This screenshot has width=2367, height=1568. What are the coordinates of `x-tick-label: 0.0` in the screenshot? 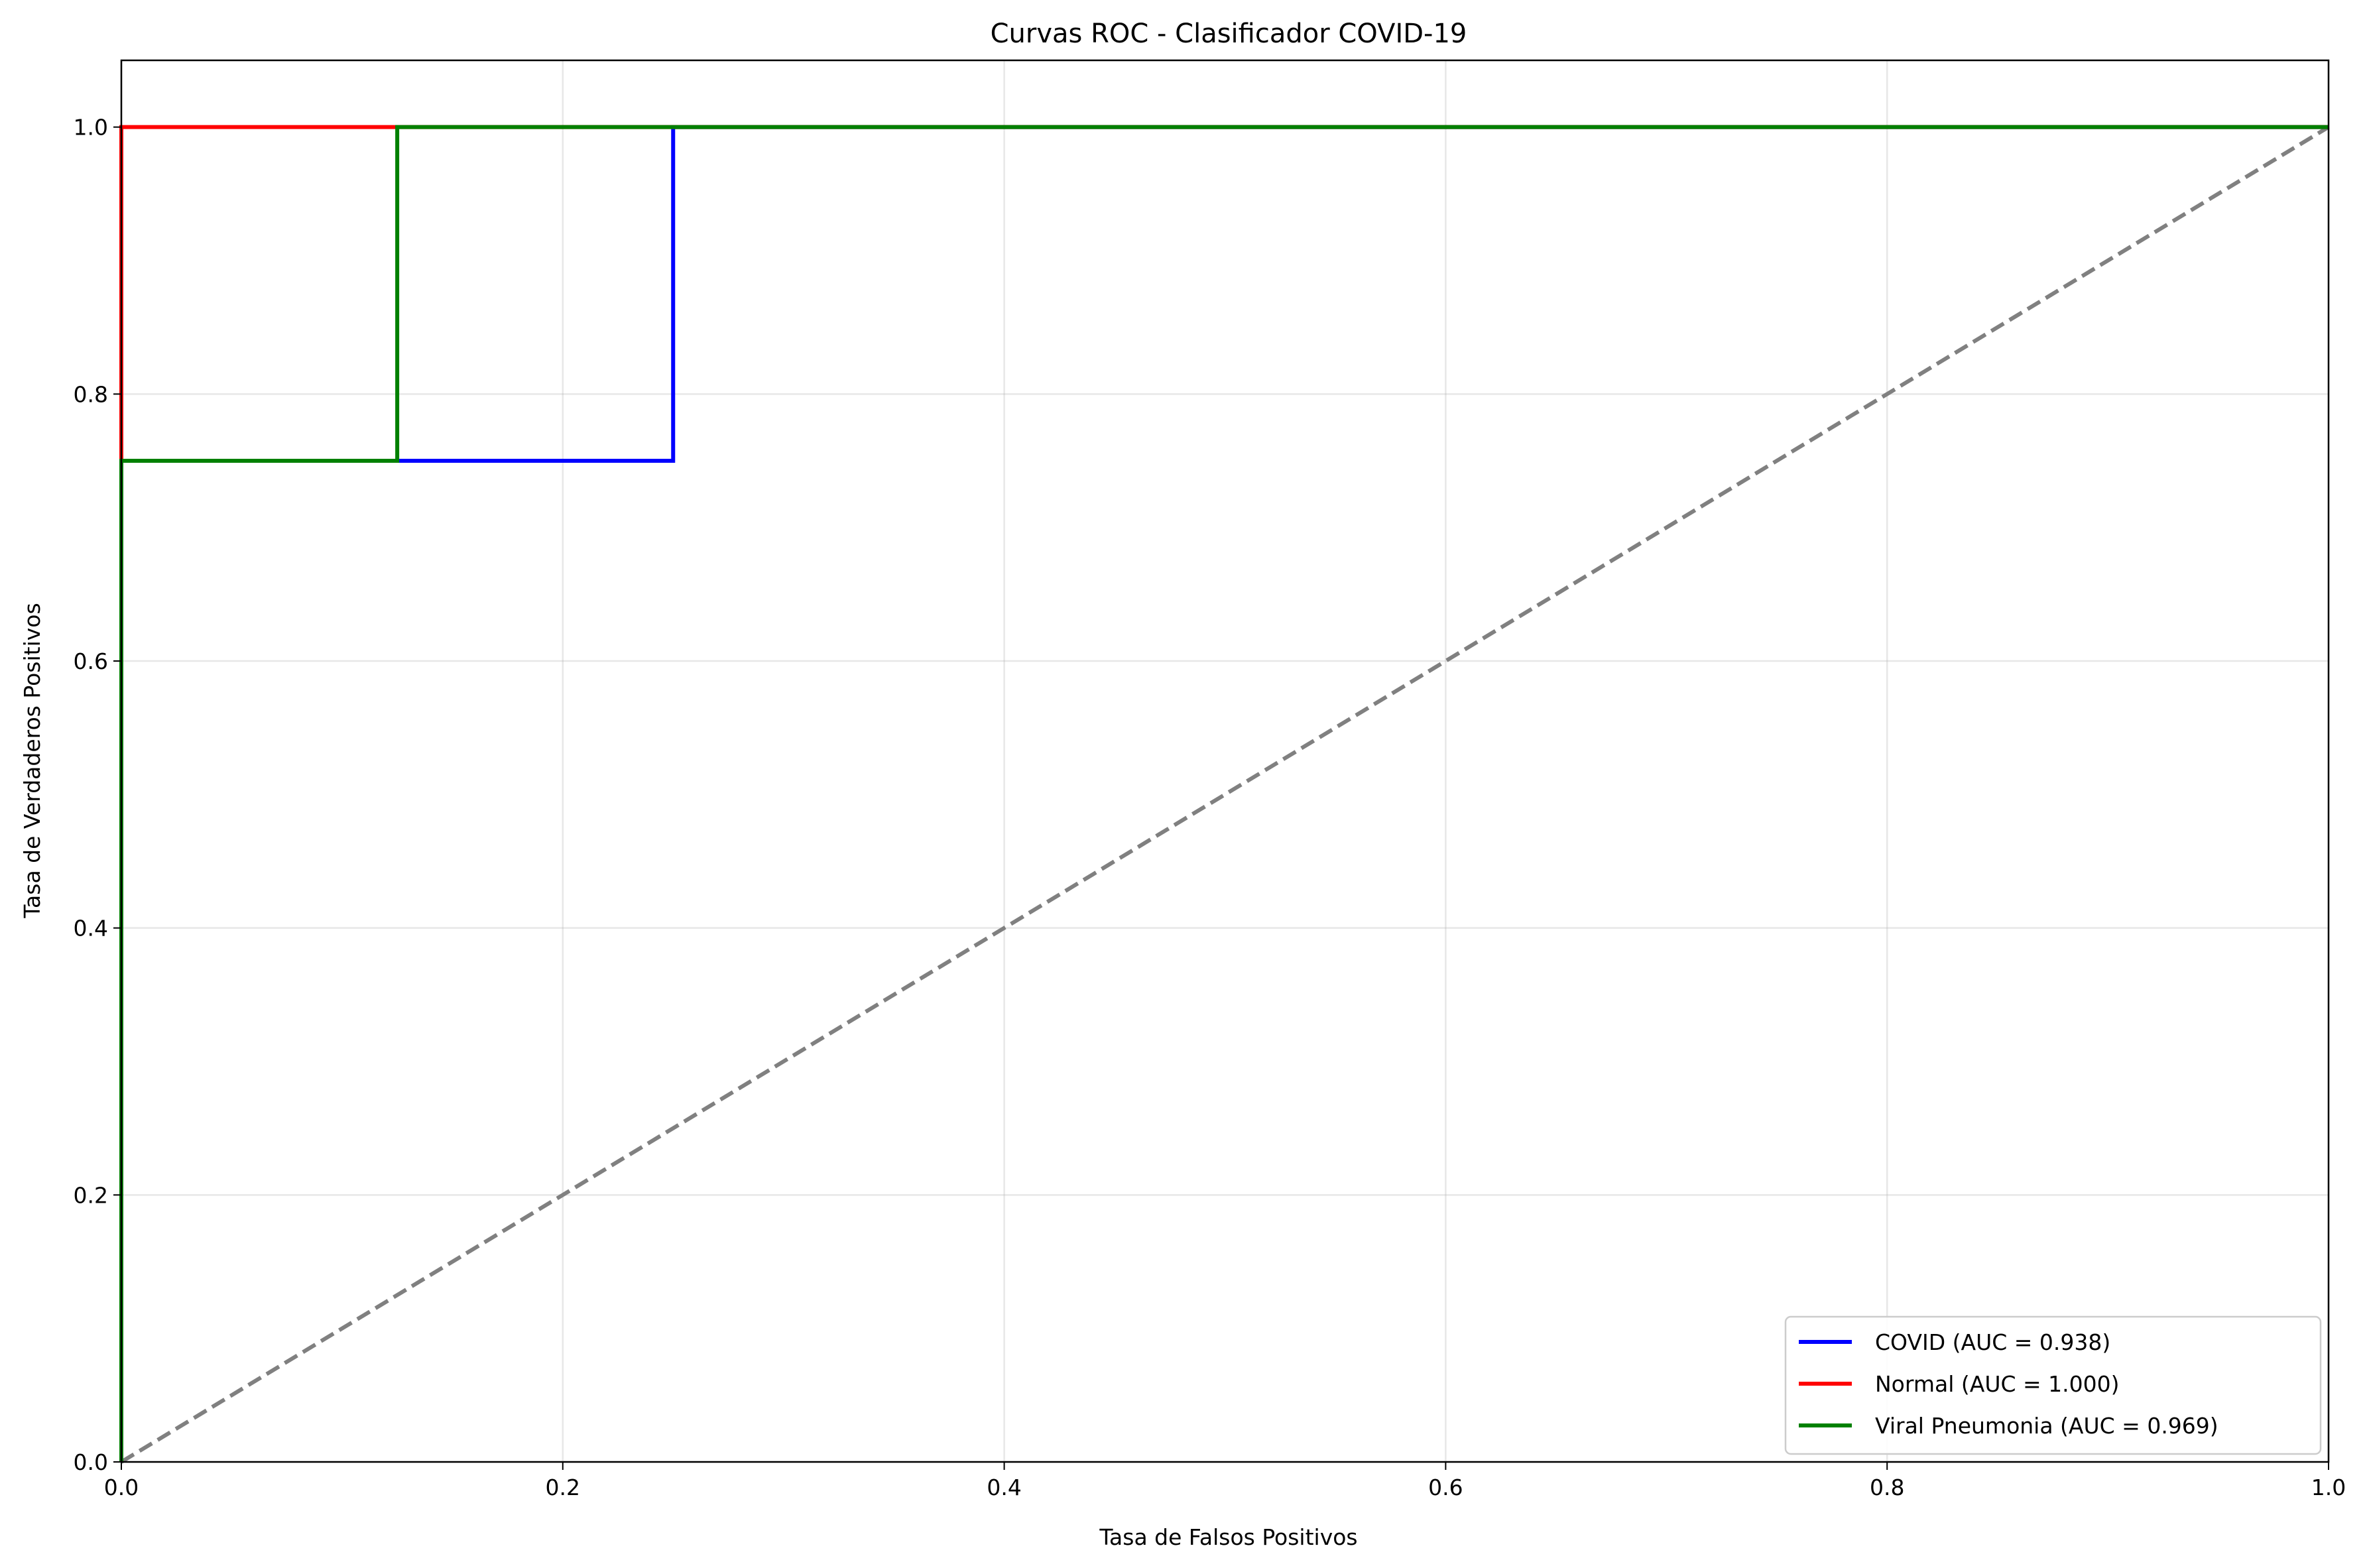 It's located at (121, 1487).